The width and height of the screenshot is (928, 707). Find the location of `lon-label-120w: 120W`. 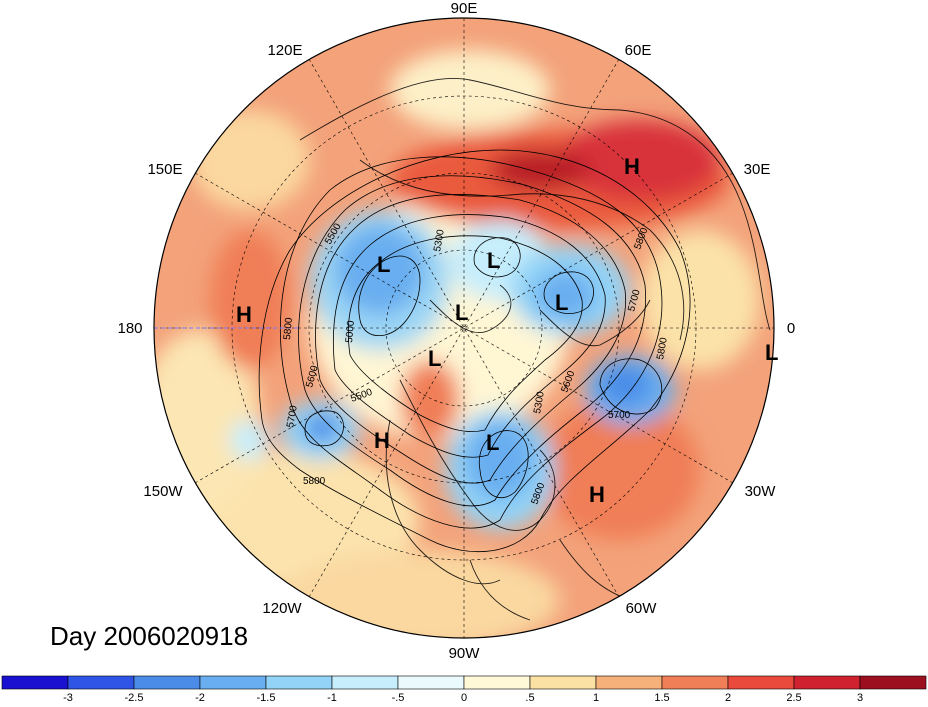

lon-label-120w: 120W is located at coordinates (282, 608).